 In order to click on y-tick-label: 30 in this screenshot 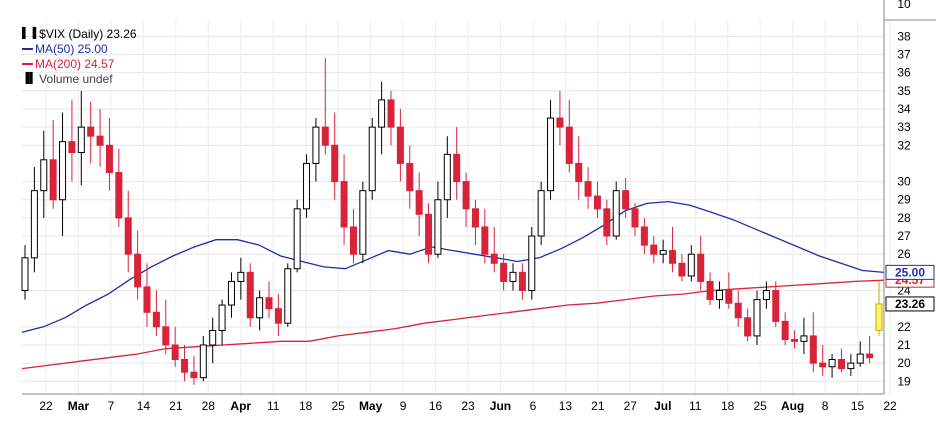, I will do `click(904, 182)`.